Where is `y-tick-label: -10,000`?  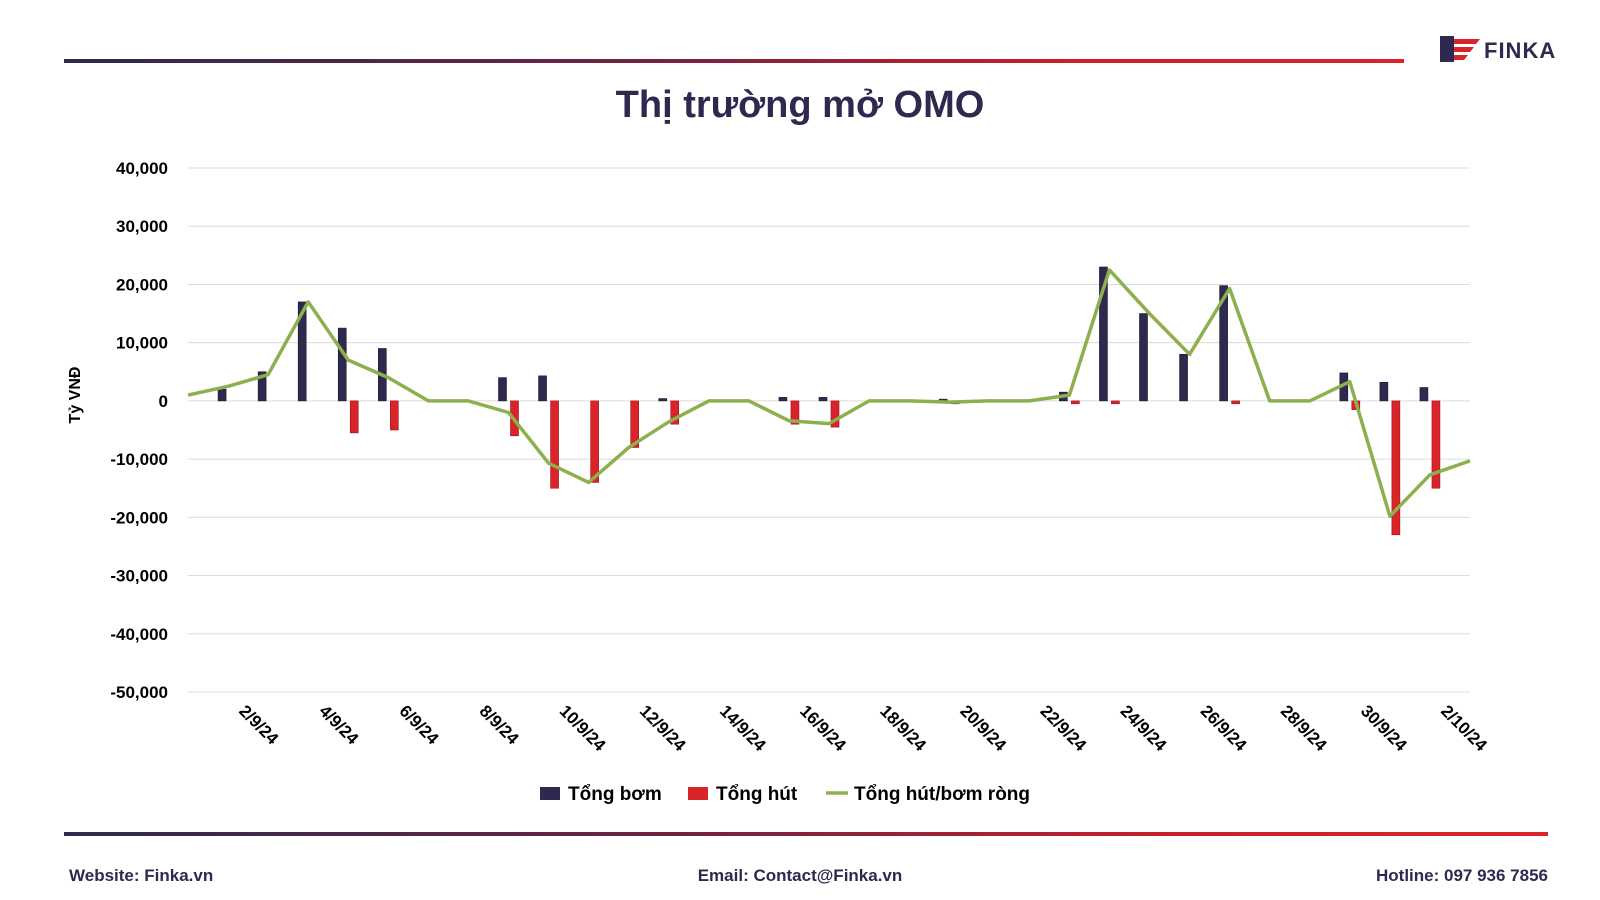
y-tick-label: -10,000 is located at coordinates (139, 459).